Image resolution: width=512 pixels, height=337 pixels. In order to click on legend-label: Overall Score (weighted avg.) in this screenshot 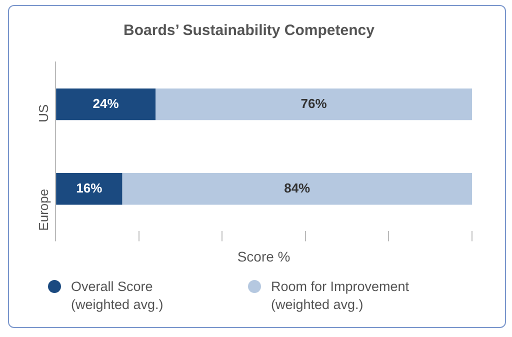, I will do `click(117, 296)`.